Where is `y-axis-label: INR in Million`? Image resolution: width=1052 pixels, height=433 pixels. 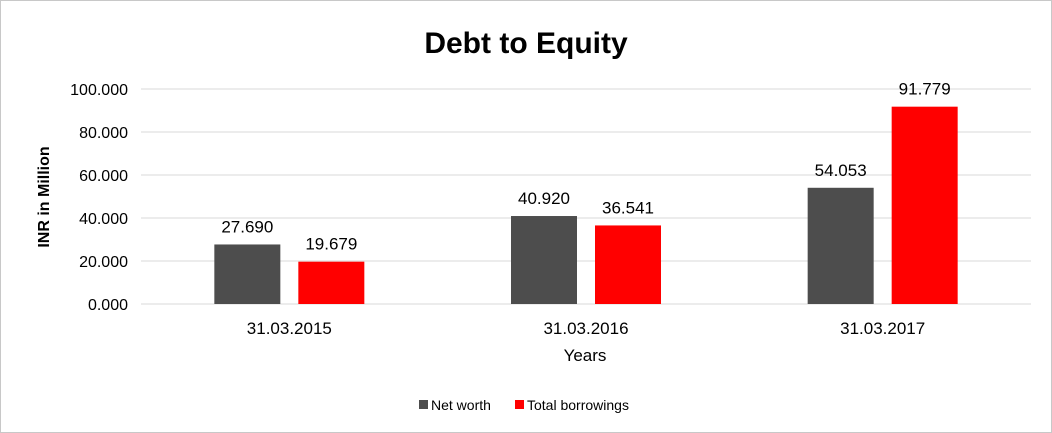 y-axis-label: INR in Million is located at coordinates (44, 196).